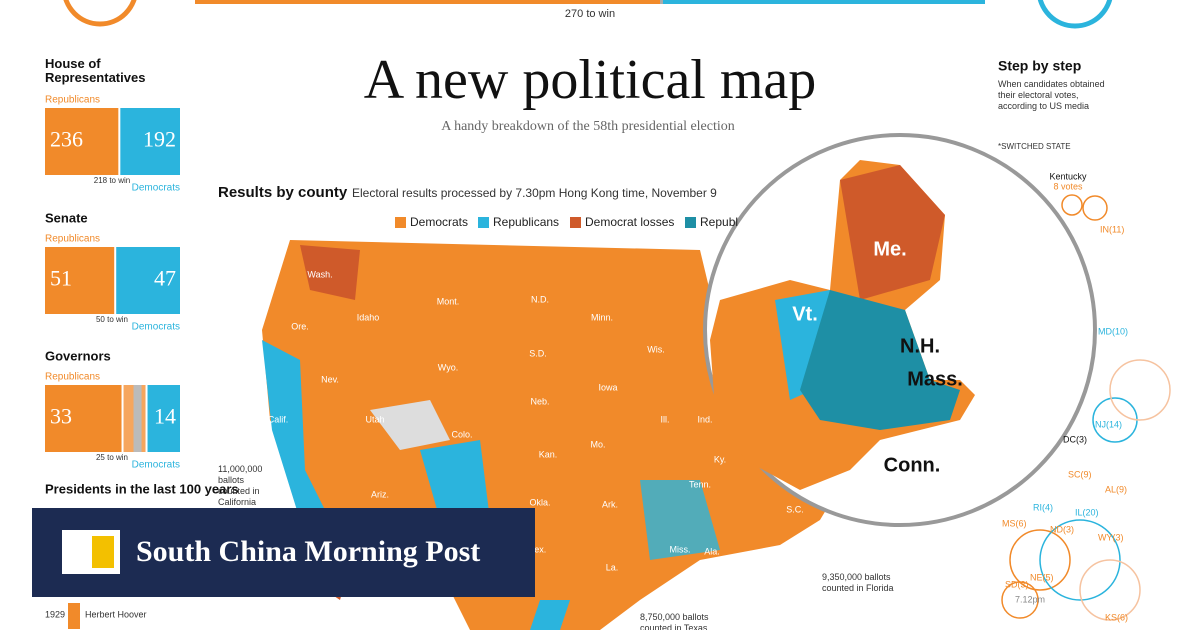 The width and height of the screenshot is (1200, 635). What do you see at coordinates (380, 494) in the screenshot?
I see `state-label: Ariz.` at bounding box center [380, 494].